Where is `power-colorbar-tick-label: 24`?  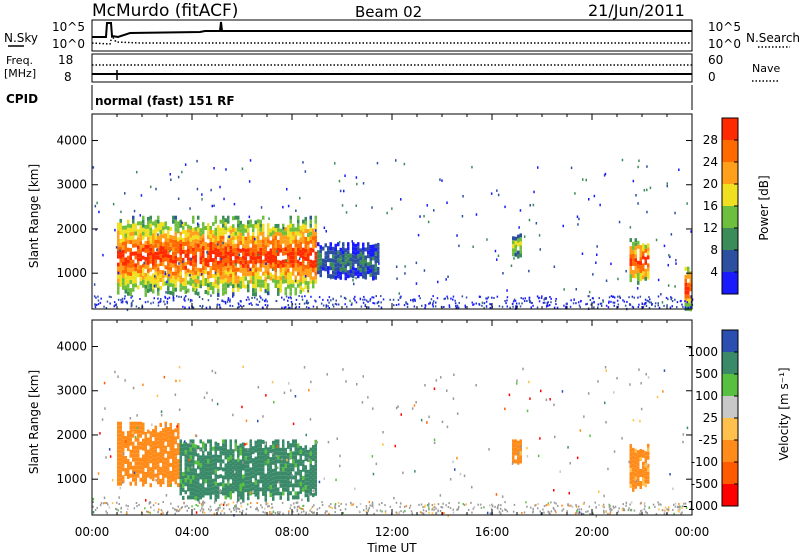
power-colorbar-tick-label: 24 is located at coordinates (710, 162).